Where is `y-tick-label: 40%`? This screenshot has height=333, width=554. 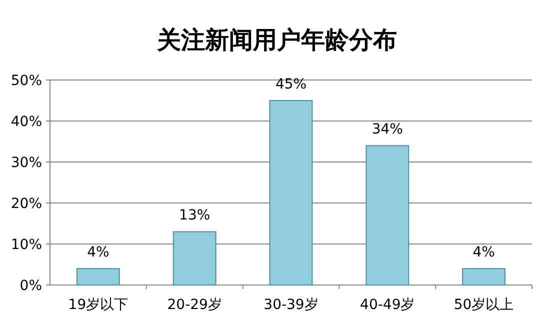
y-tick-label: 40% is located at coordinates (26, 122).